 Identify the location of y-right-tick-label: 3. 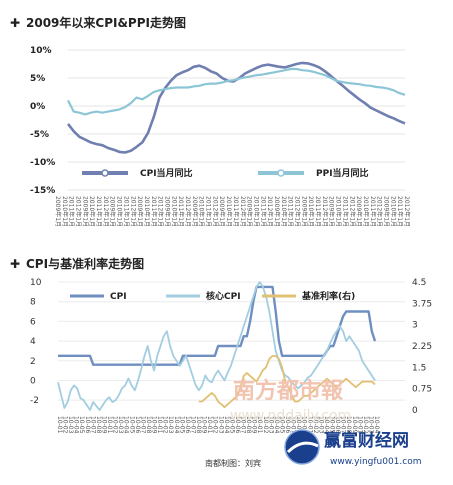
(415, 326).